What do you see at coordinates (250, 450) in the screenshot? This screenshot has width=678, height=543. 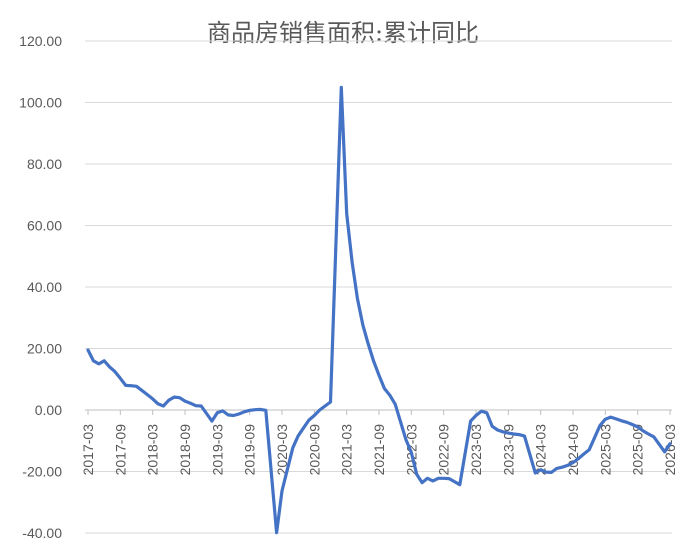 I see `x-tick-label: 2019-09` at bounding box center [250, 450].